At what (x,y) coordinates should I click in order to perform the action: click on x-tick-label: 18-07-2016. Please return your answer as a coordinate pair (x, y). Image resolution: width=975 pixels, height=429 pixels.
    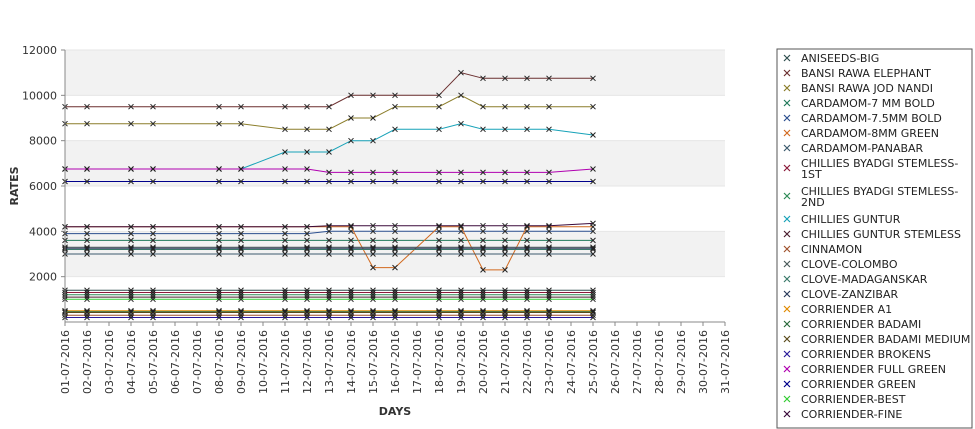
    Looking at the image, I should click on (439, 362).